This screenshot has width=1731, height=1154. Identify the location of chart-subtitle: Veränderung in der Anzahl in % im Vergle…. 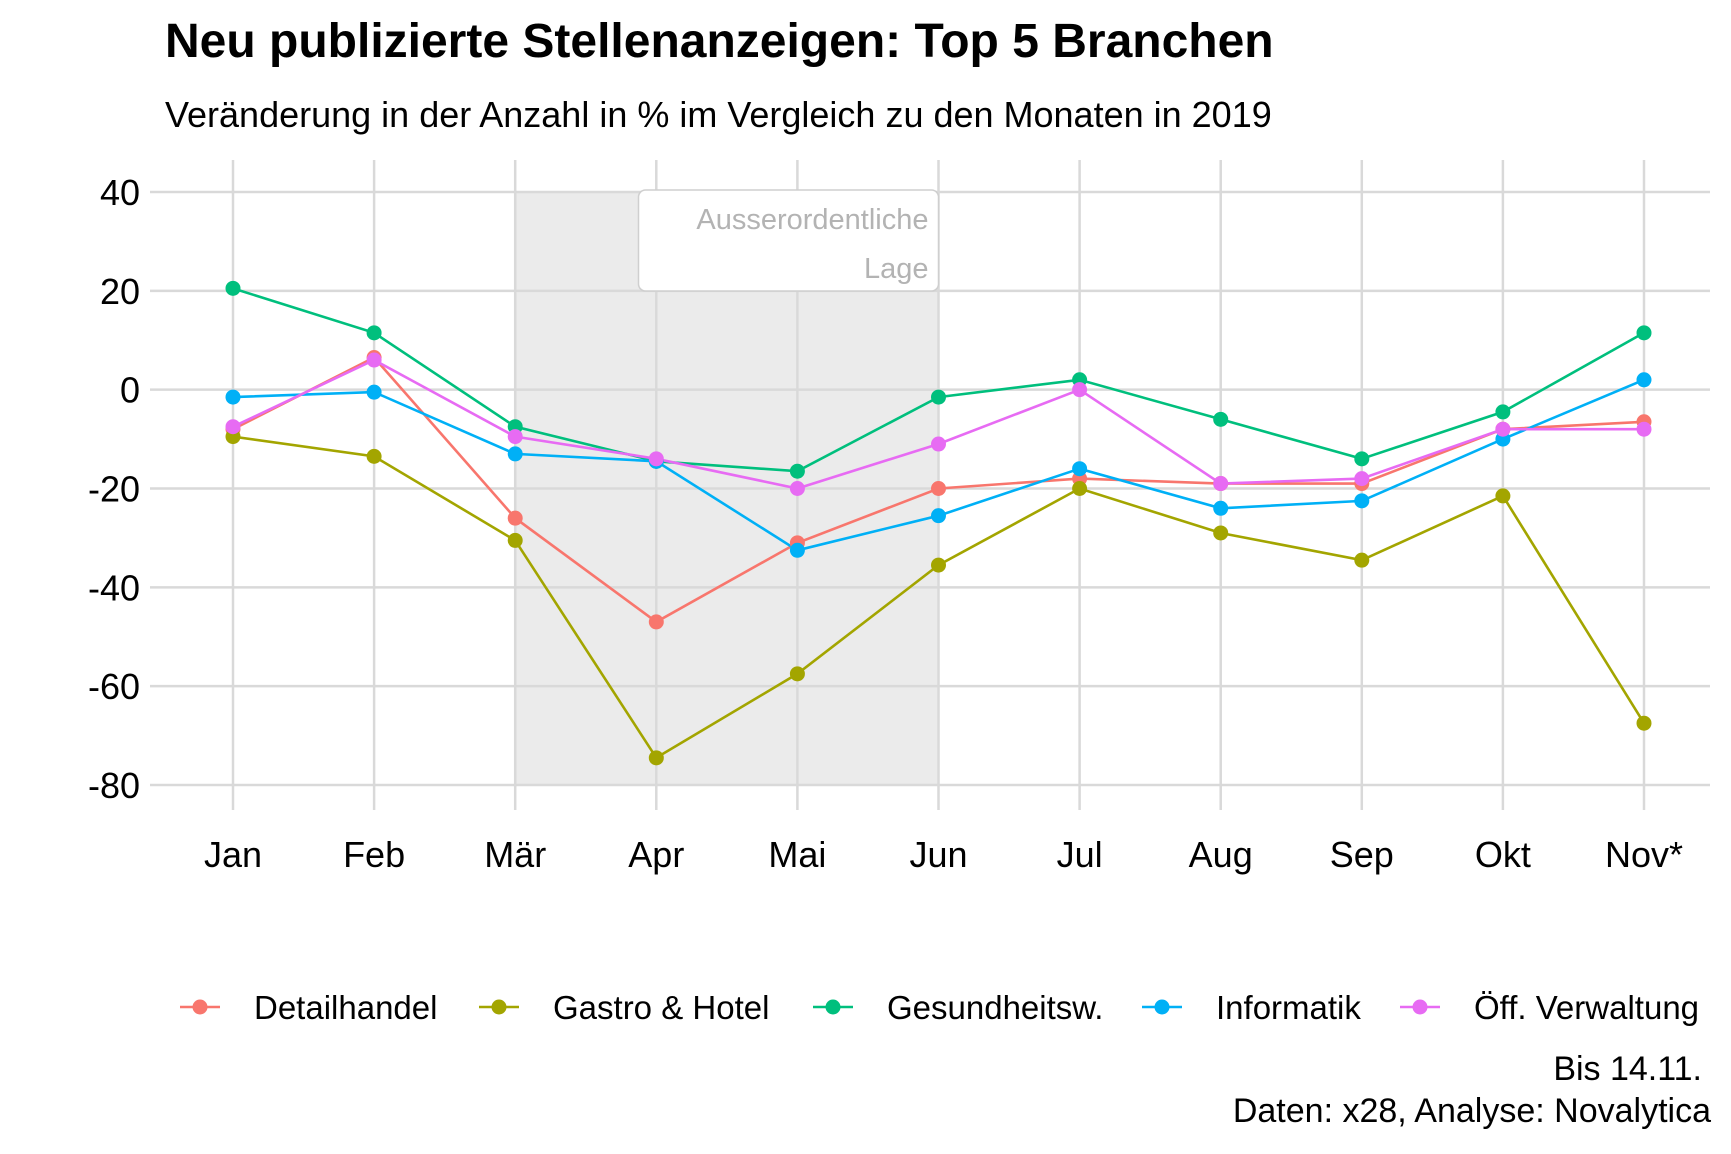
(718, 114).